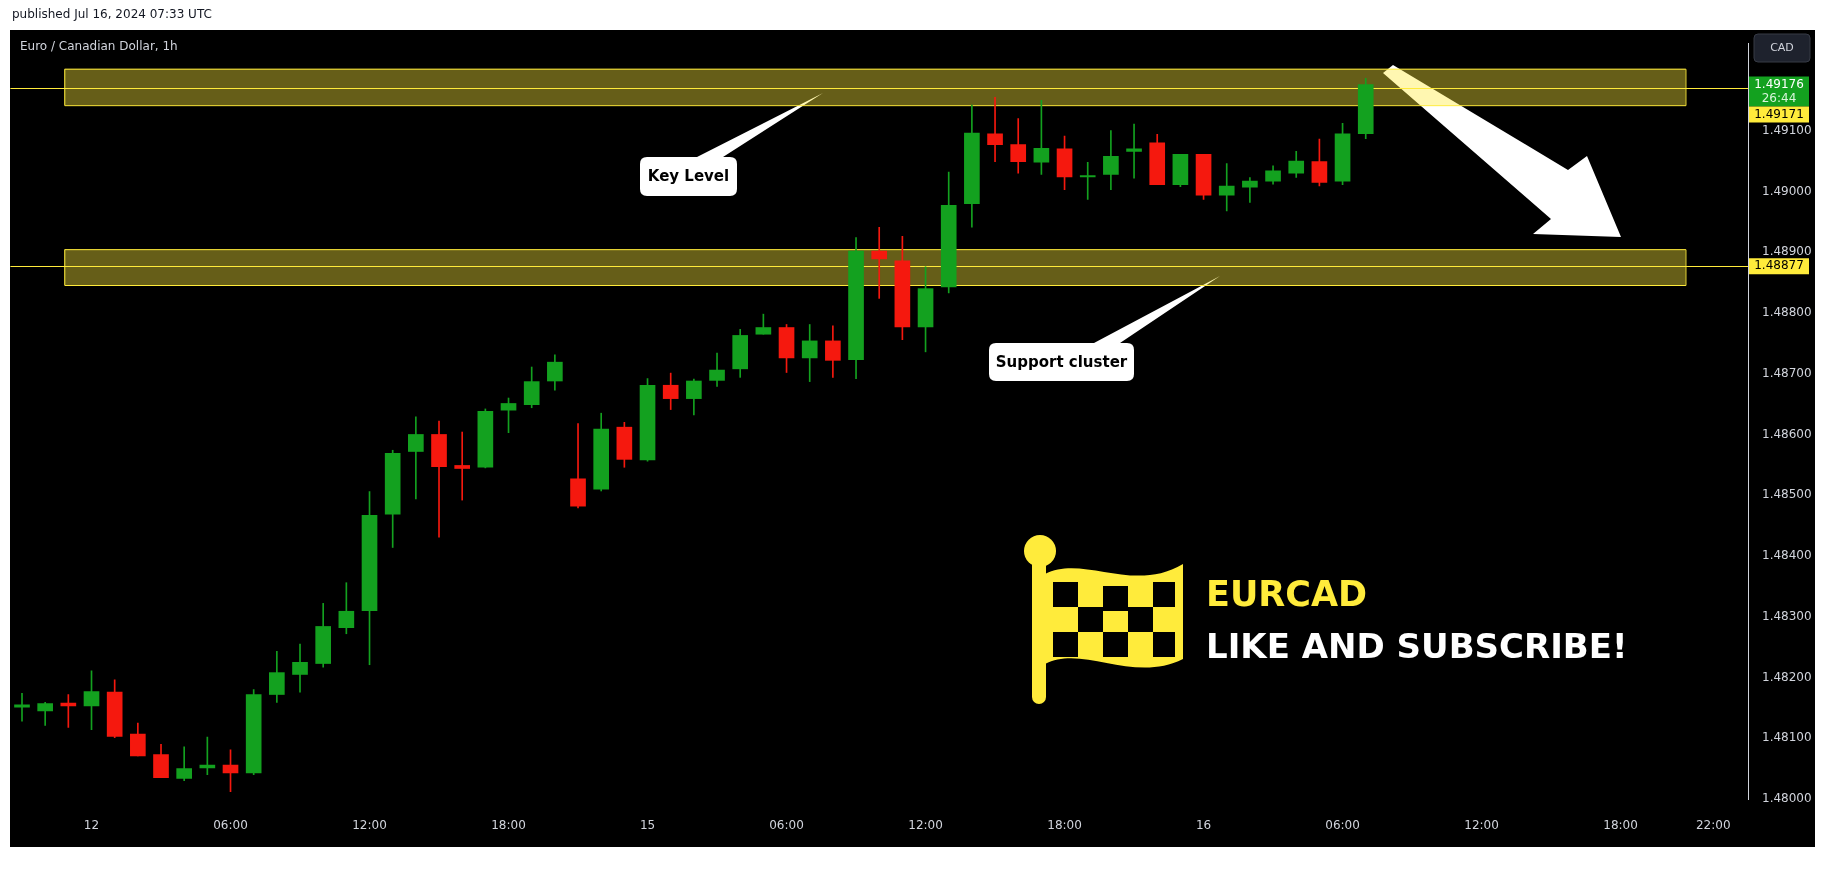 The width and height of the screenshot is (1825, 886). Describe the element at coordinates (91, 825) in the screenshot. I see `x-tick-label: 12` at that location.